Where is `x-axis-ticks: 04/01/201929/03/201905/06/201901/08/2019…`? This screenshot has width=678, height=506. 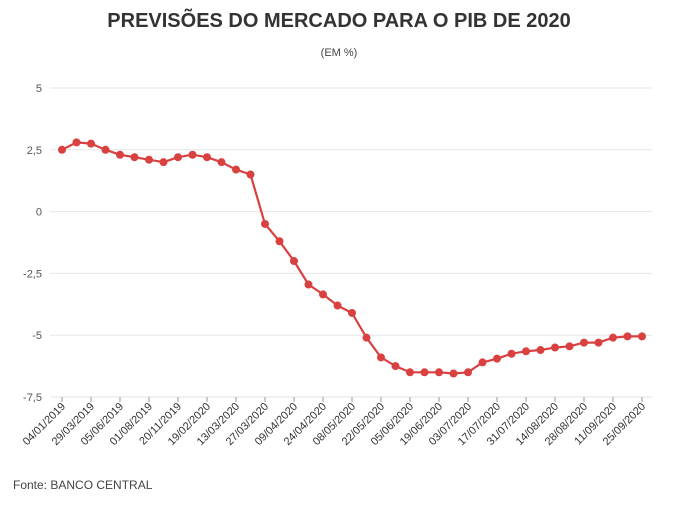
x-axis-ticks: 04/01/201929/03/201905/06/201901/08/2019… is located at coordinates (334, 422).